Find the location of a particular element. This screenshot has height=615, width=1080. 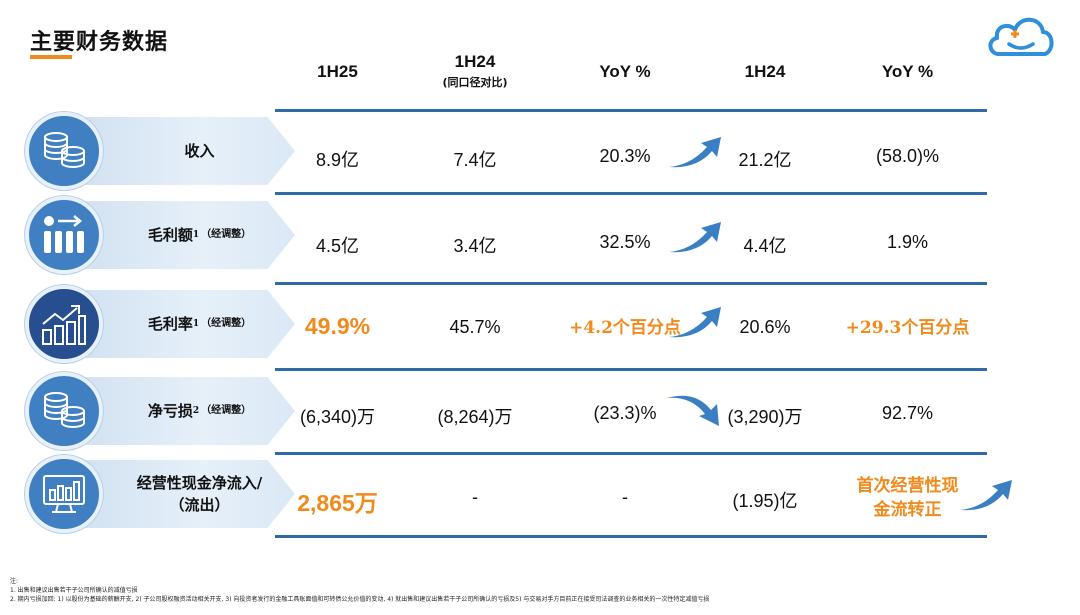

header-1h24-sub: (同口径对比) is located at coordinates (475, 82).